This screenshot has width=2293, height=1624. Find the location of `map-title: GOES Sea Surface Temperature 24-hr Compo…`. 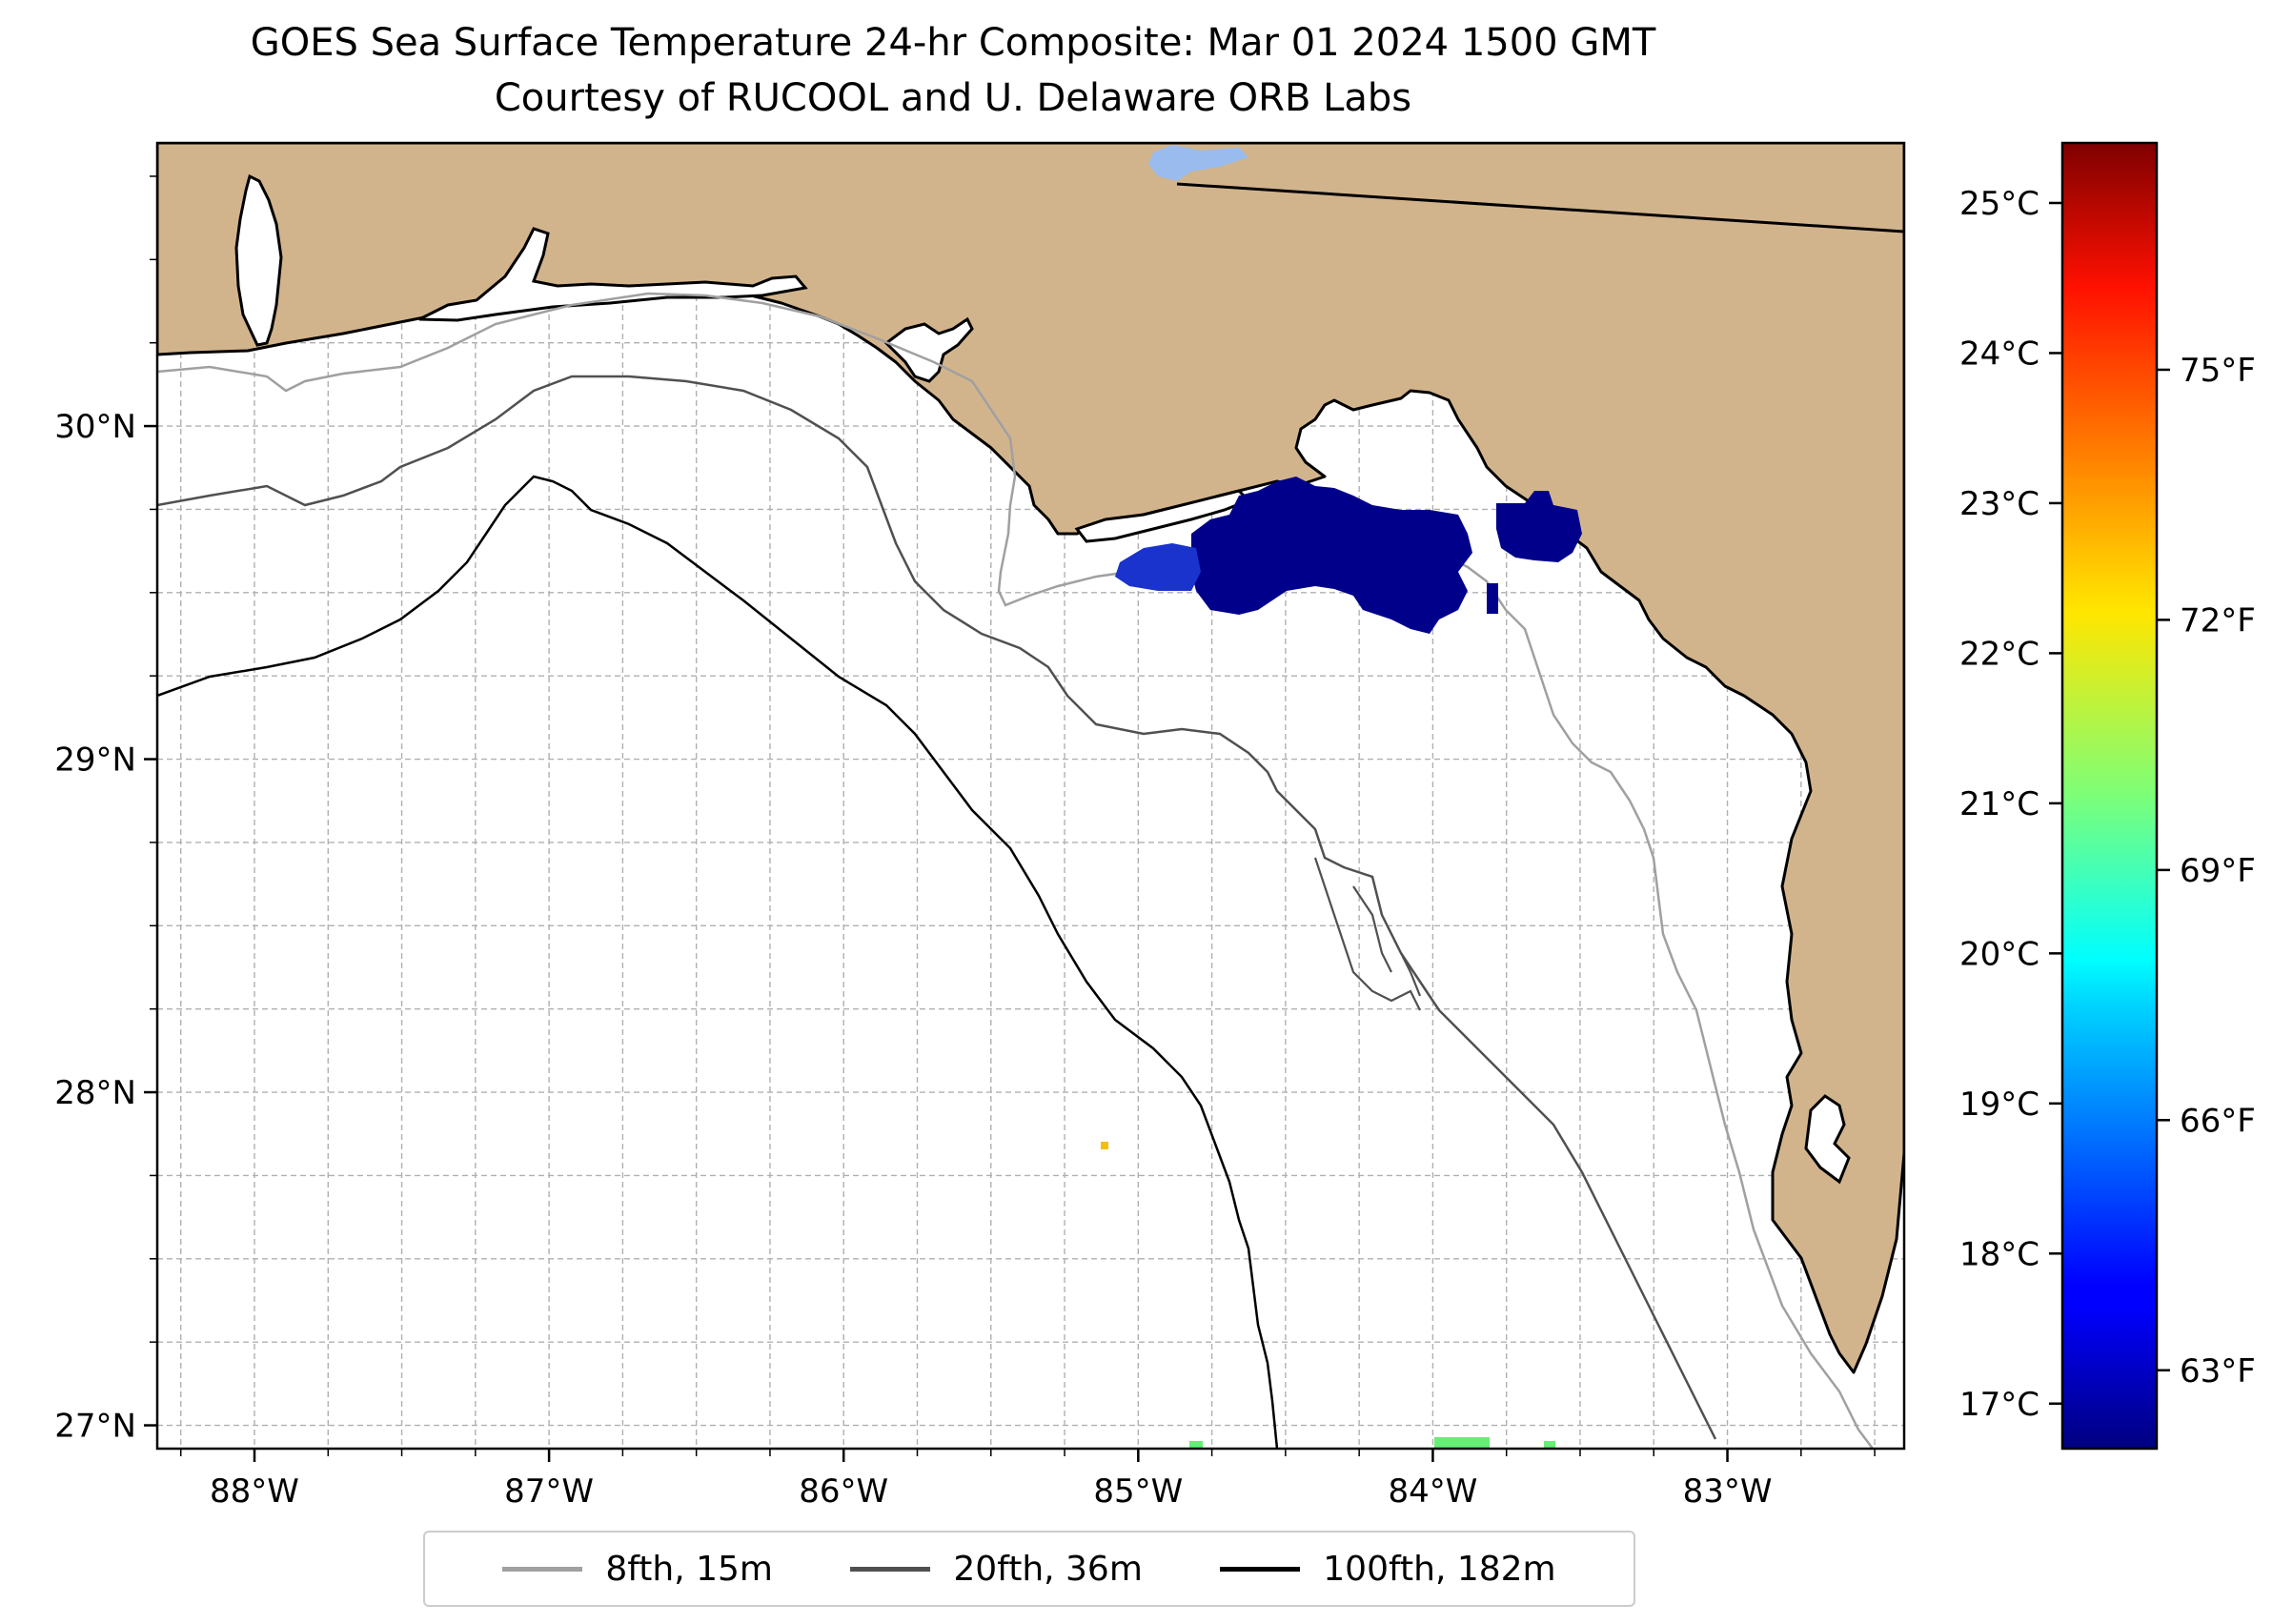

map-title: GOES Sea Surface Temperature 24-hr Compo… is located at coordinates (953, 43).